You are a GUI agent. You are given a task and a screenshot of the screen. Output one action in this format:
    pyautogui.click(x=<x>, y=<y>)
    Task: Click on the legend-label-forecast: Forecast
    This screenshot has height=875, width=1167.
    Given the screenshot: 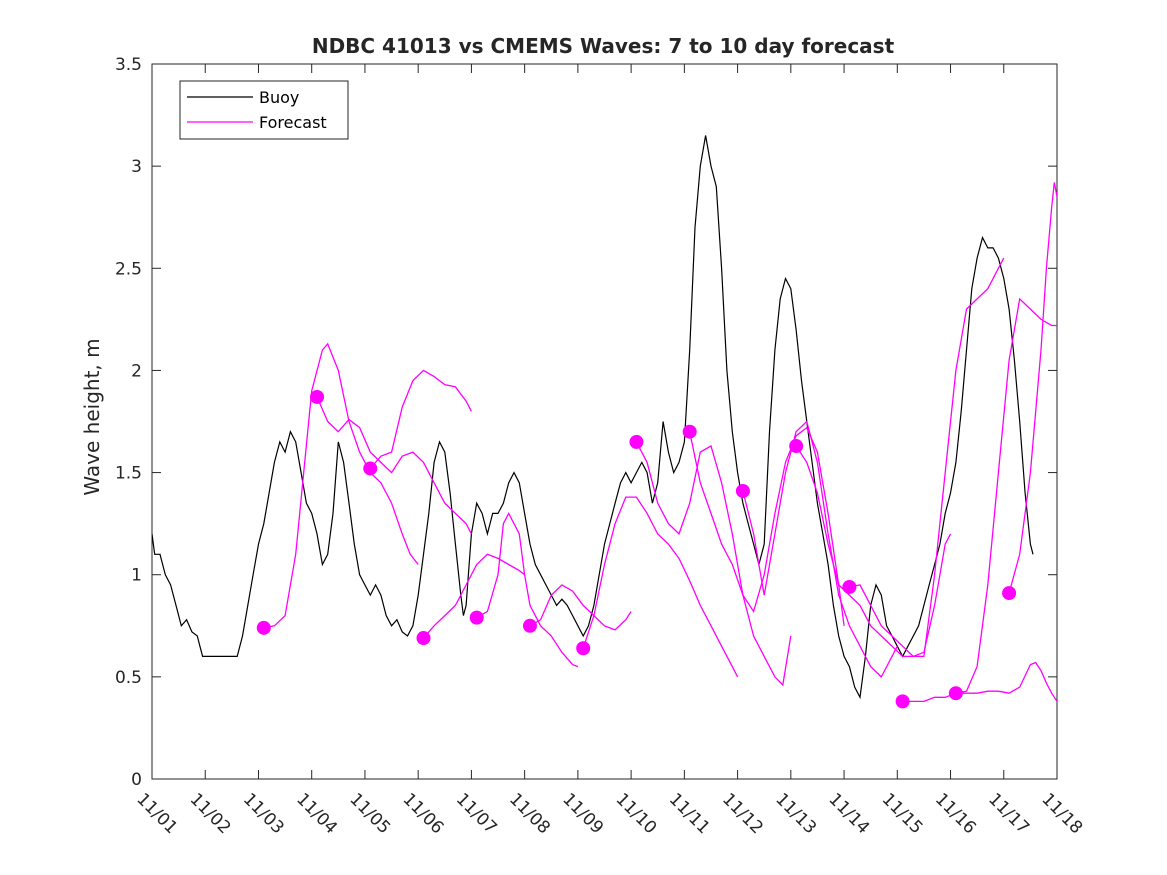 What is the action you would take?
    pyautogui.click(x=293, y=122)
    